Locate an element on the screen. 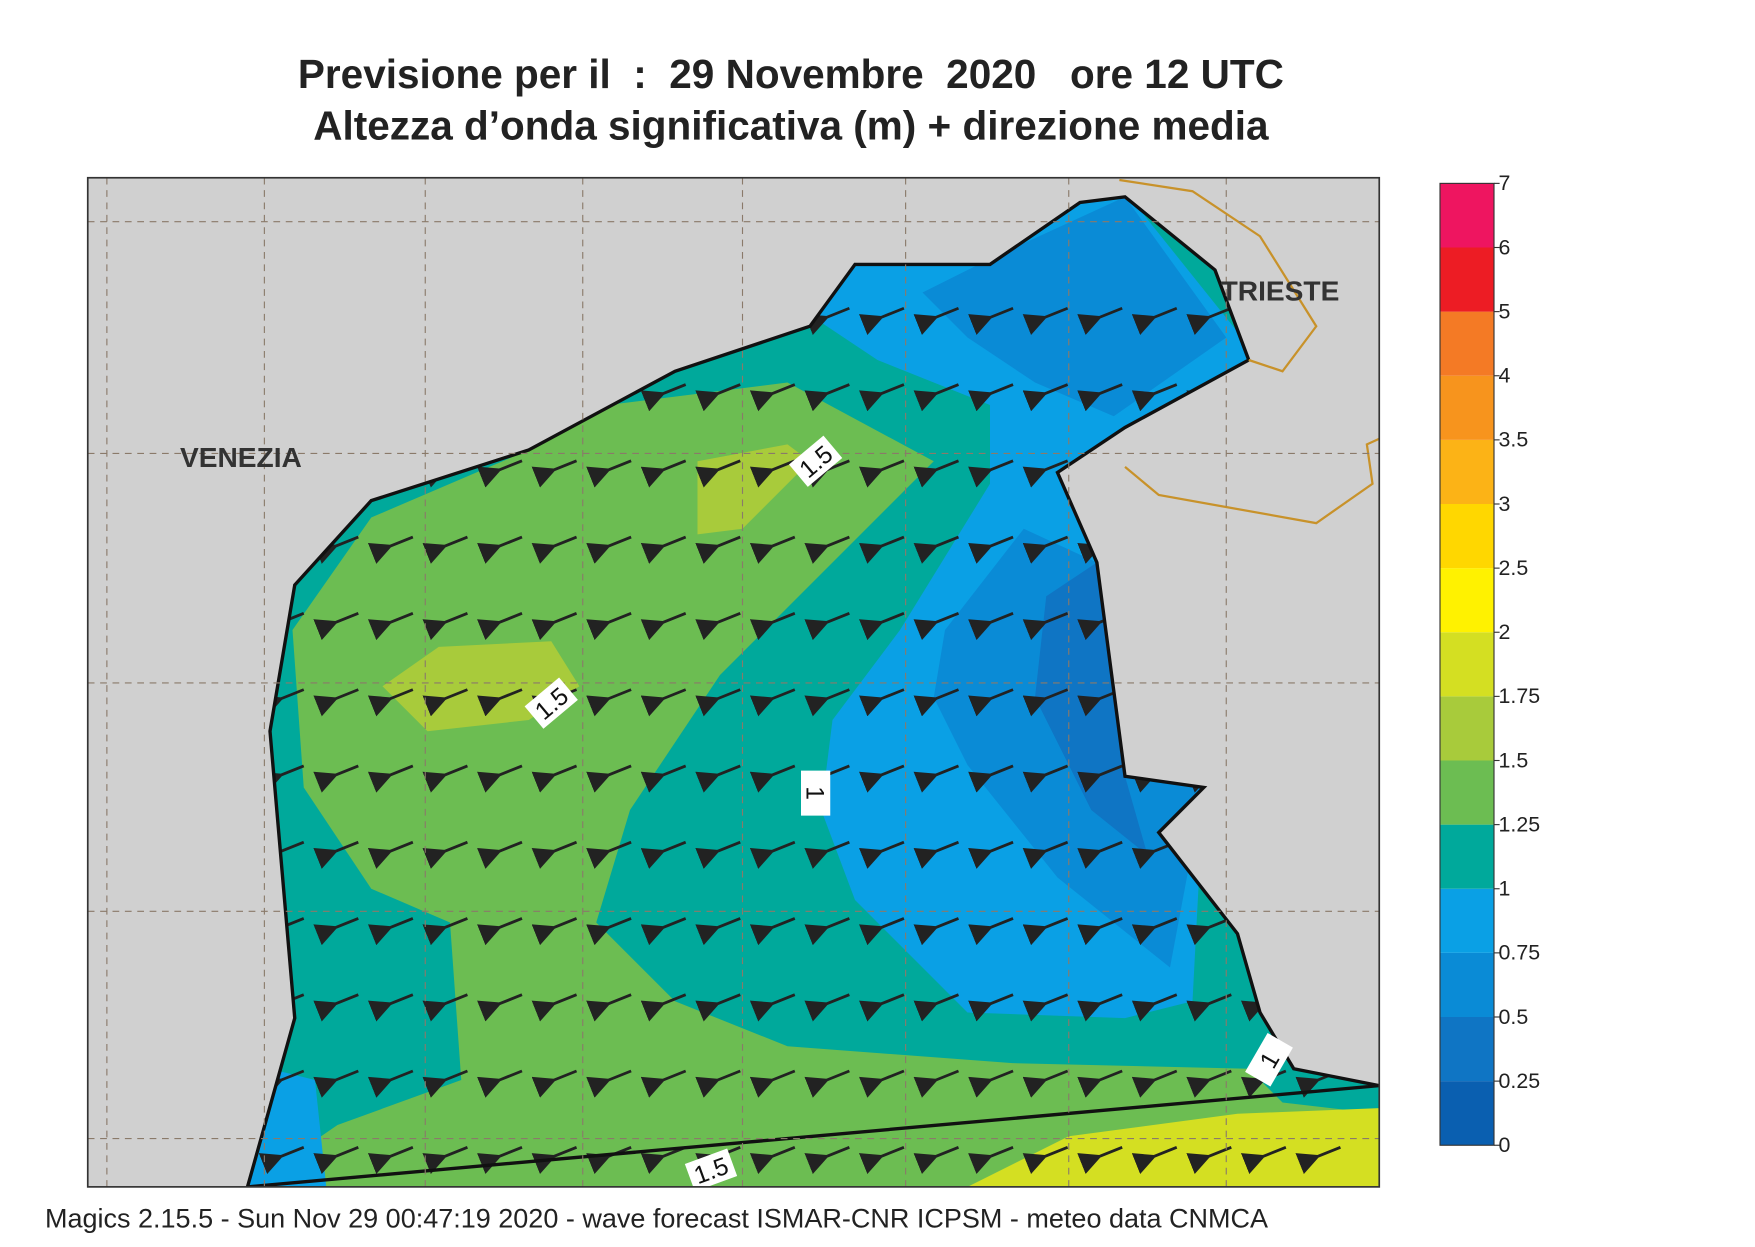 The image size is (1755, 1247). contour-label: 1 is located at coordinates (816, 793).